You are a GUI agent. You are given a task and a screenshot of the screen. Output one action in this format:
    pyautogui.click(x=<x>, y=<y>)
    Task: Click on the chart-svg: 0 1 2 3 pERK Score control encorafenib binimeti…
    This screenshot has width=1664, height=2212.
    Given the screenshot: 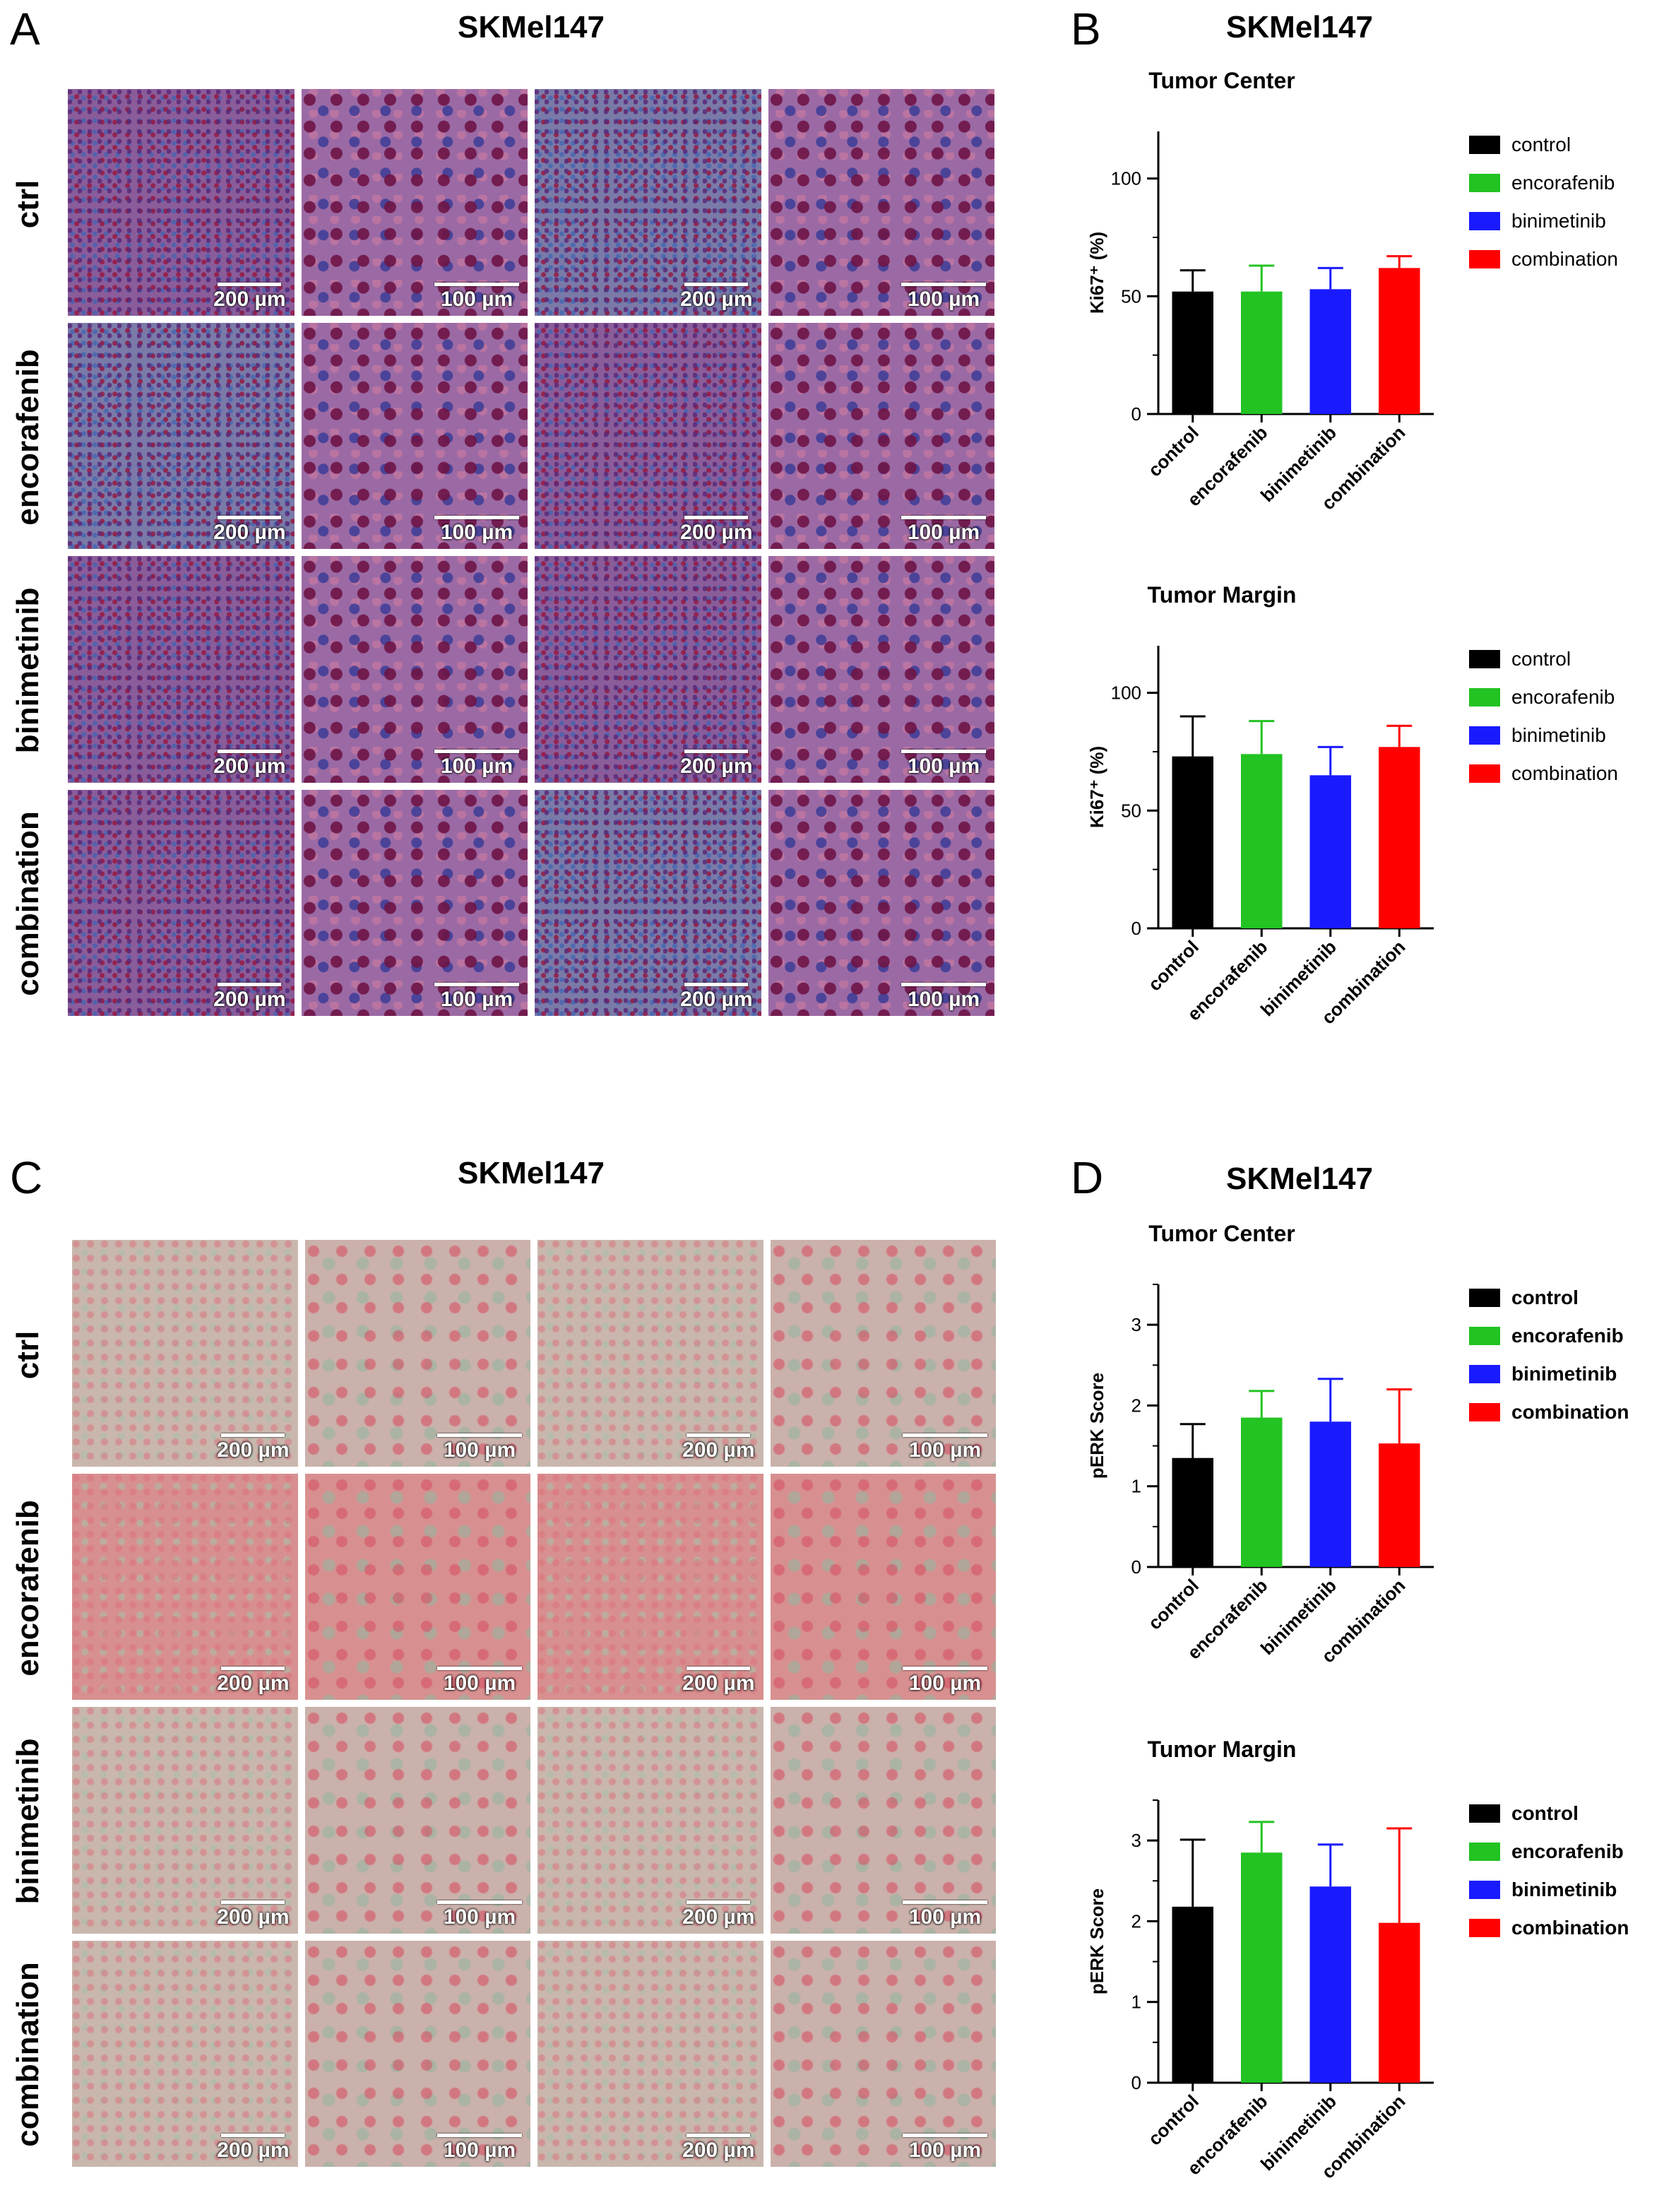 What is the action you would take?
    pyautogui.click(x=1357, y=1475)
    